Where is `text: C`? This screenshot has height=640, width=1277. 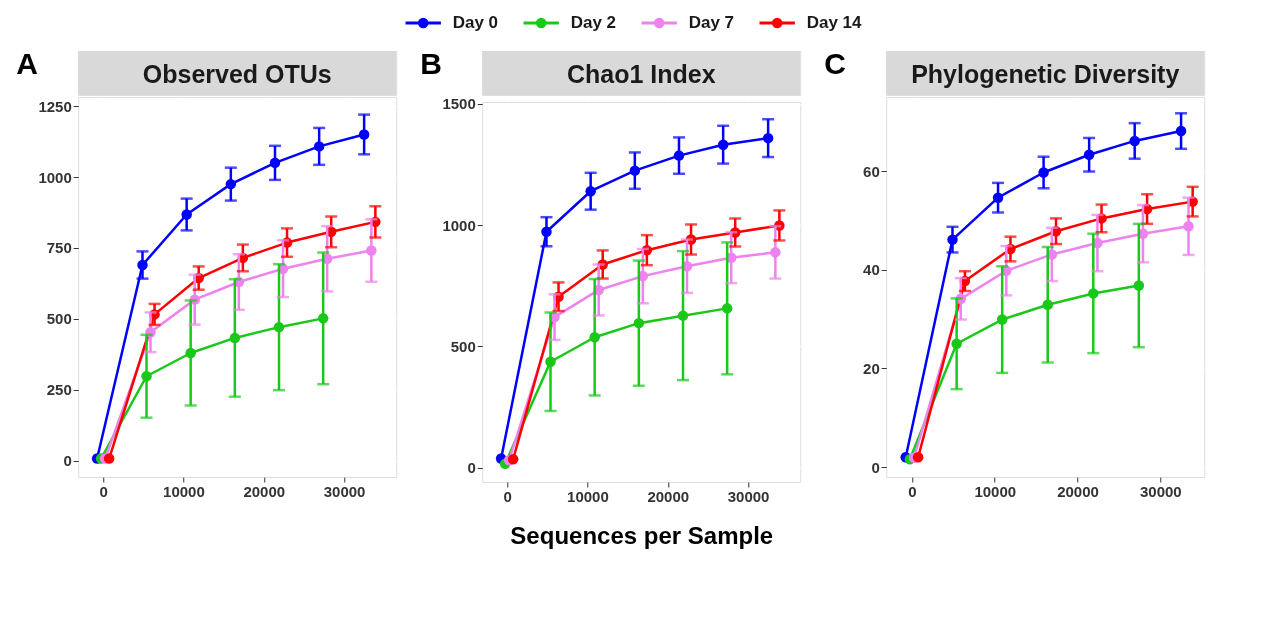 text: C is located at coordinates (835, 63).